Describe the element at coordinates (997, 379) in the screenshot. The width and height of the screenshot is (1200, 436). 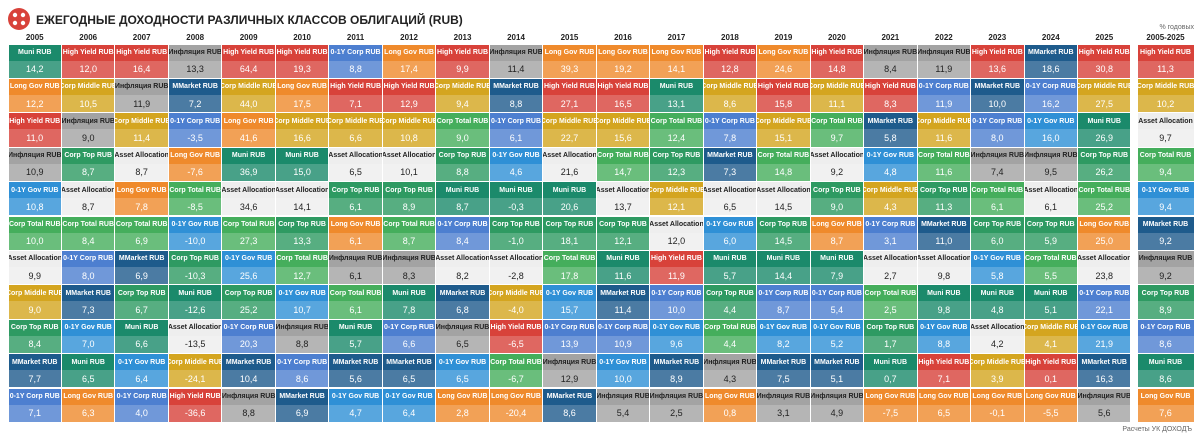
I see `return-value: 3,9` at that location.